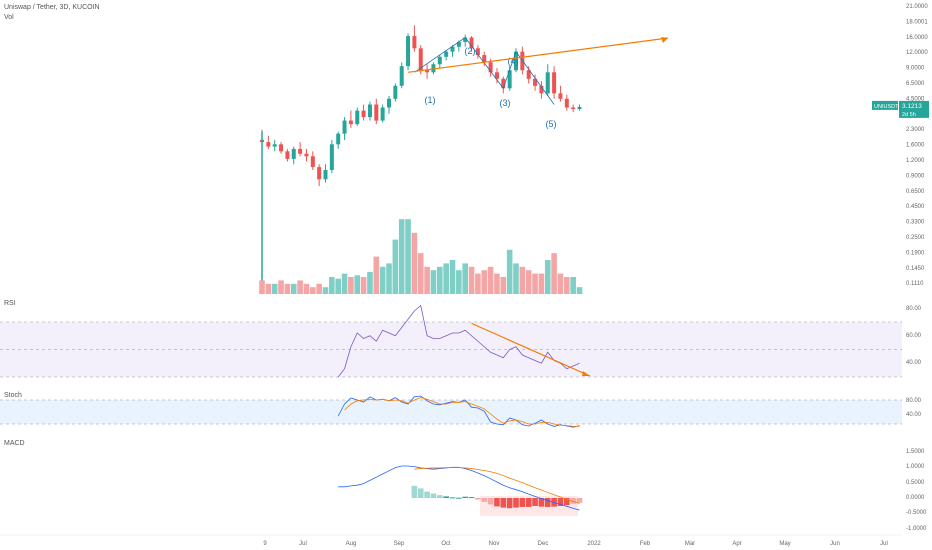  What do you see at coordinates (430, 100) in the screenshot?
I see `wave-label: (1)` at bounding box center [430, 100].